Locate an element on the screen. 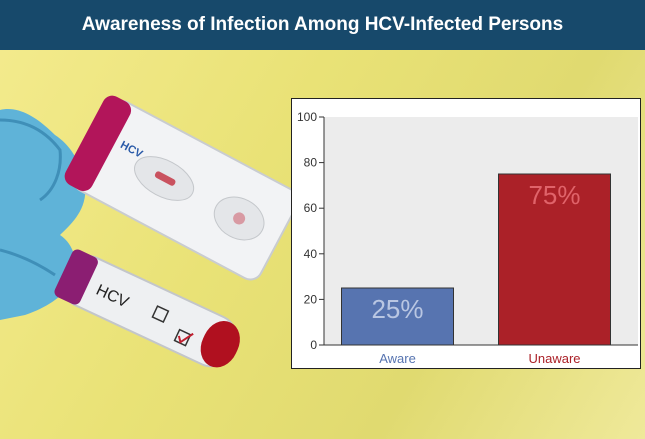 This screenshot has height=439, width=645. x-category-label: Unaware is located at coordinates (554, 358).